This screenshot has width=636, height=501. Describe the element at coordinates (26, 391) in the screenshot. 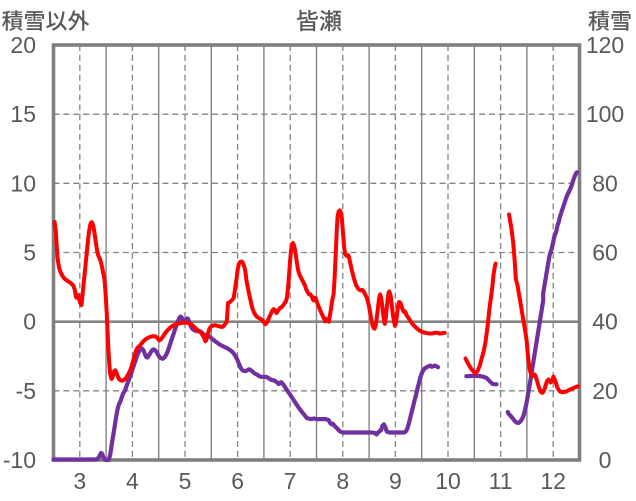

I see `svg-text: -5` at that location.